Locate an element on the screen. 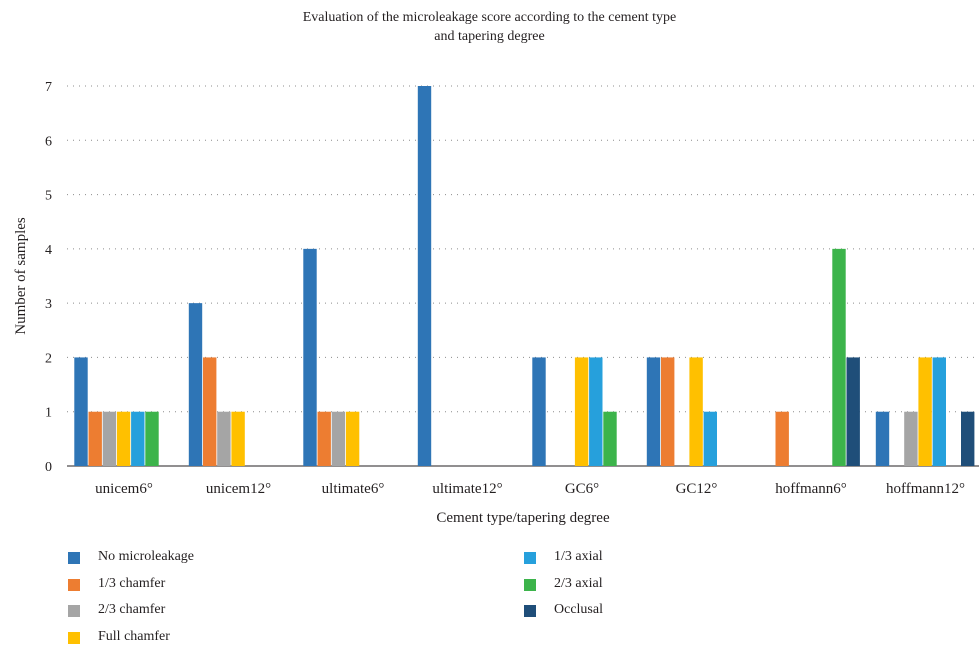  y-tick-label: 2 is located at coordinates (48, 358).